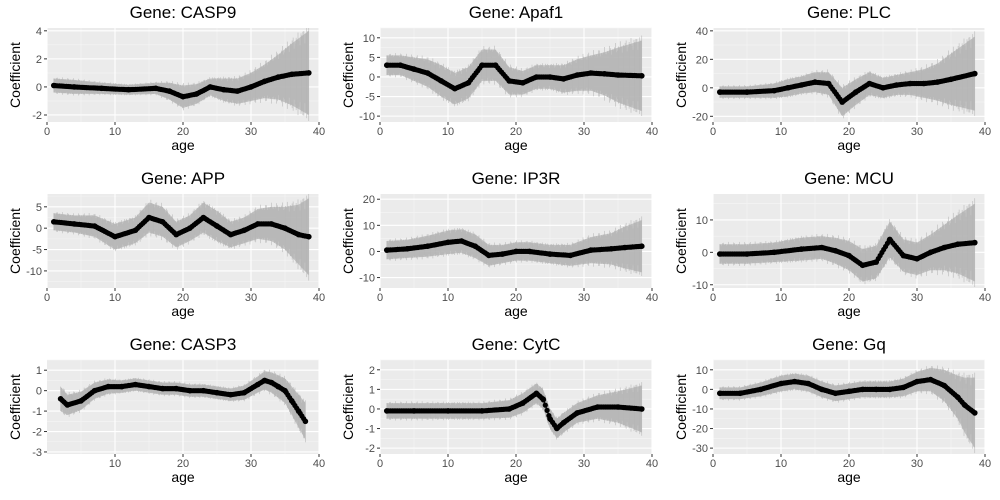  Describe the element at coordinates (39, 371) in the screenshot. I see `y-tick-label: 1` at that location.